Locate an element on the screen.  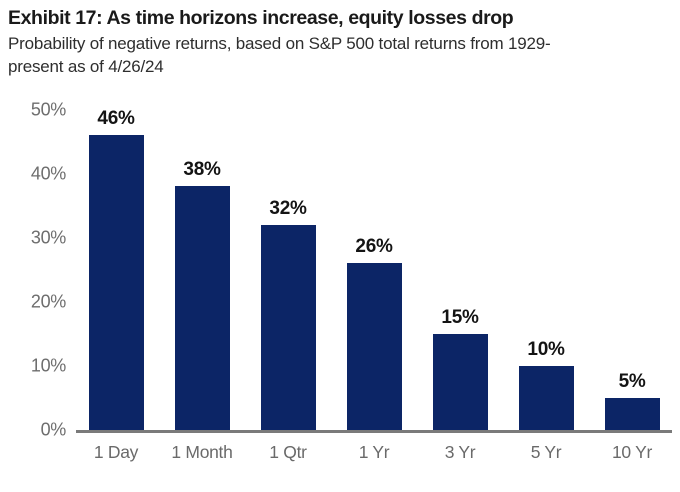
y-axis: 0% 10% 20% 30% 40% 50% is located at coordinates (42, 269).